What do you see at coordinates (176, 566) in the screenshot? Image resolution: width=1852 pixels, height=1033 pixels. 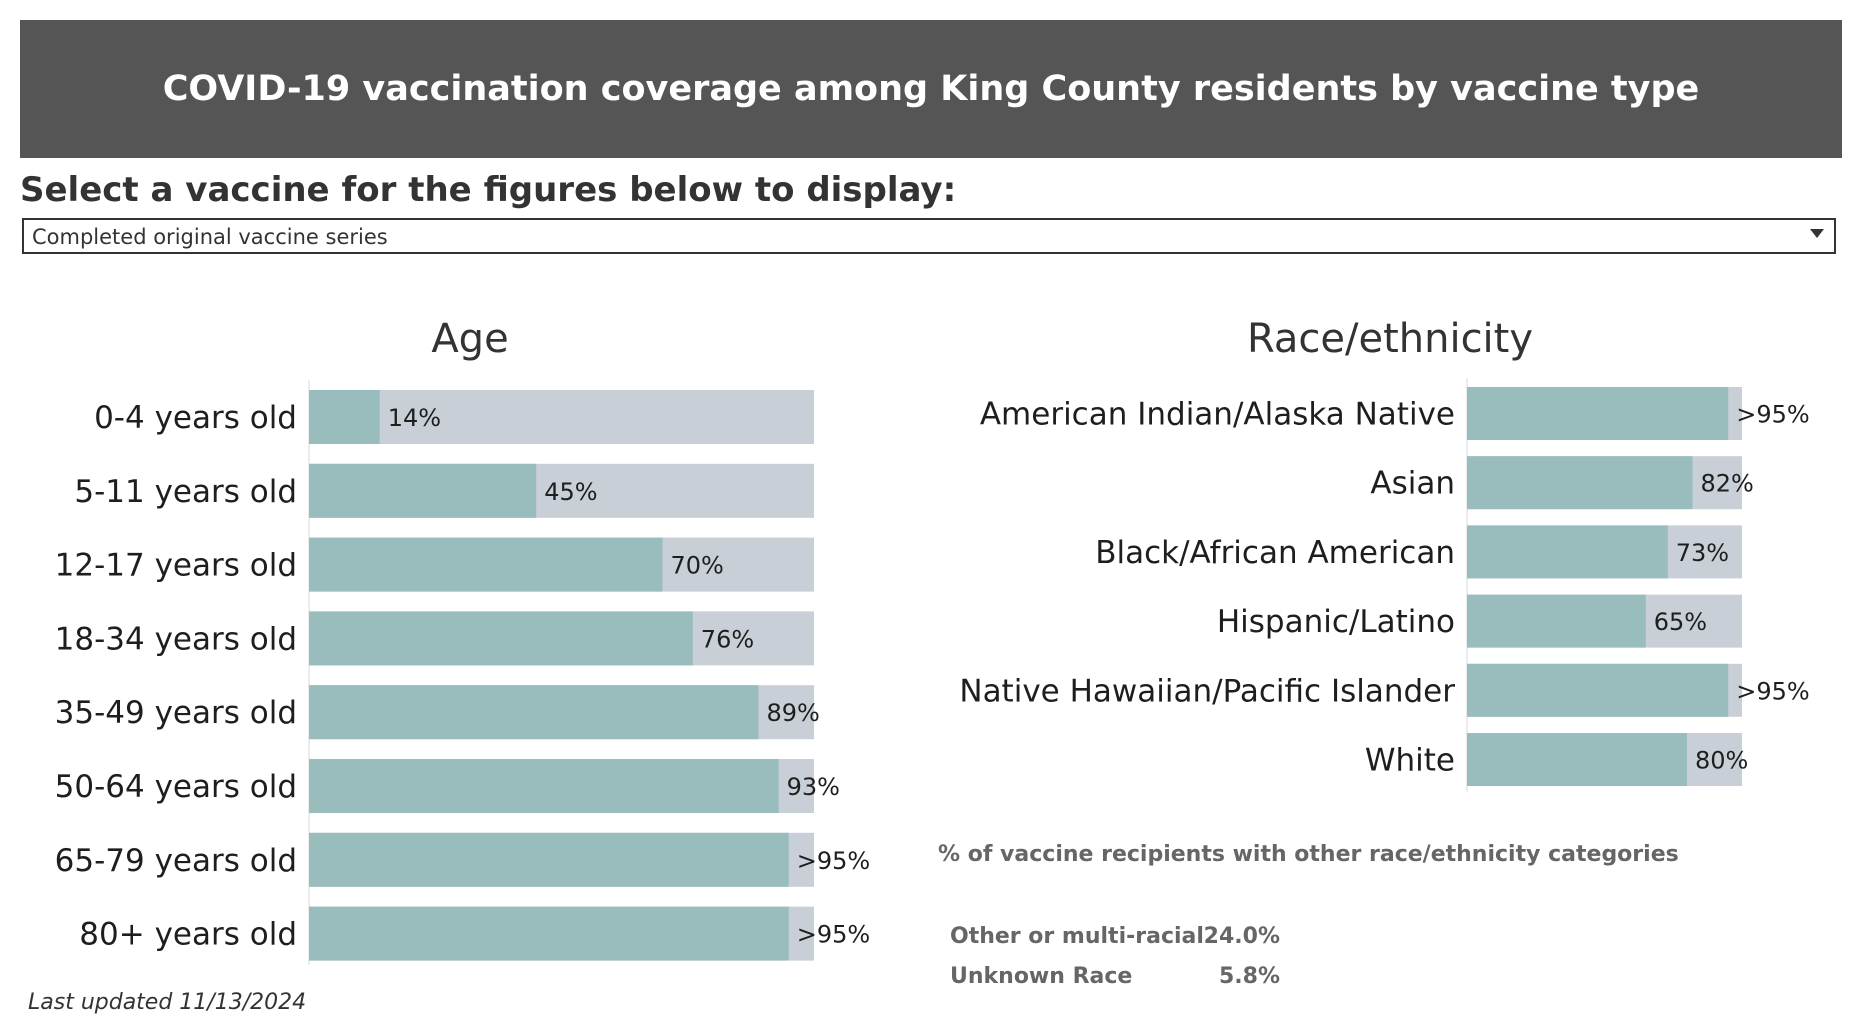 I see `age-category-label: 12-17 years old` at bounding box center [176, 566].